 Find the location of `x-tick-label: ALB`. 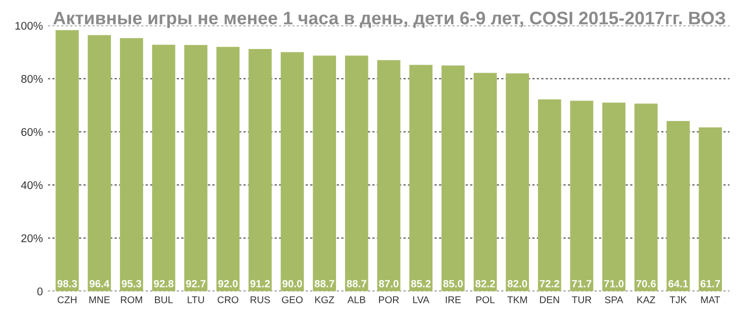

x-tick-label: ALB is located at coordinates (356, 300).